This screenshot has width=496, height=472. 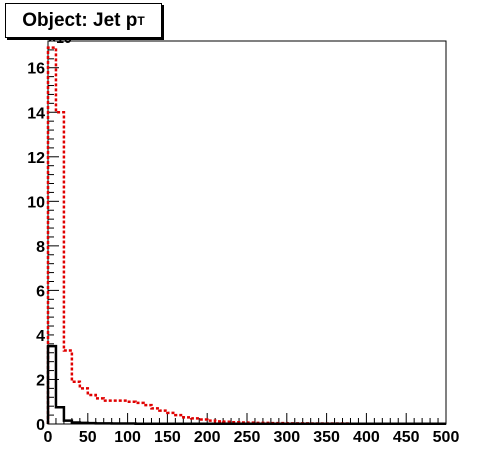 I want to click on y-tick-label: 4, so click(x=40, y=336).